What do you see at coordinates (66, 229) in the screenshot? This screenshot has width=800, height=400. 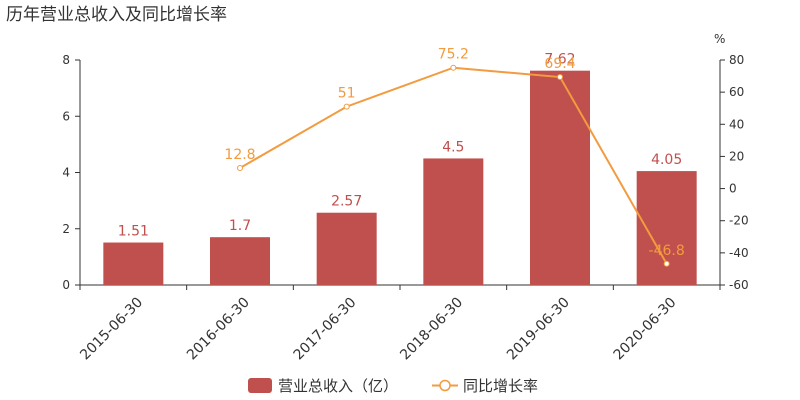 I see `y-left-tick-label: 2` at bounding box center [66, 229].